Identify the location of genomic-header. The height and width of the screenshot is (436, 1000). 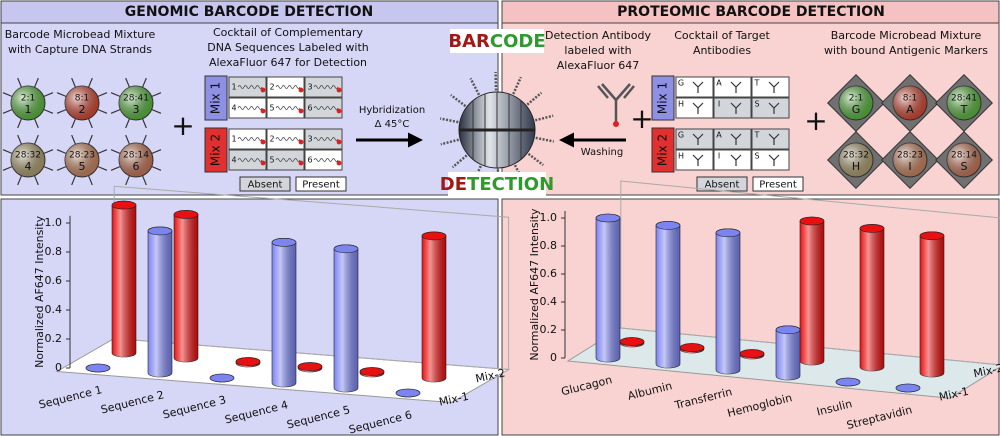
(249, 12).